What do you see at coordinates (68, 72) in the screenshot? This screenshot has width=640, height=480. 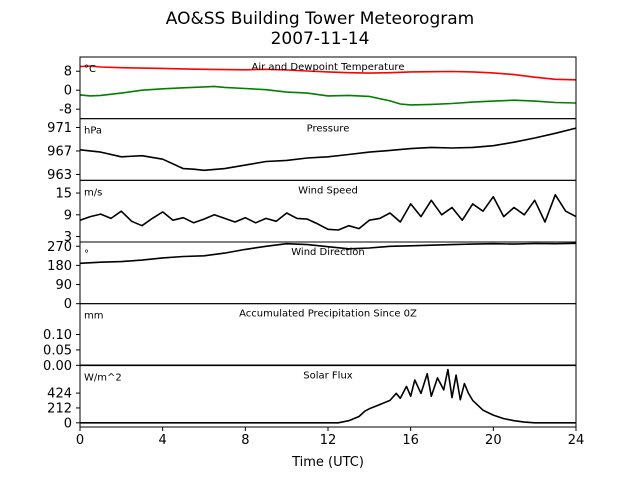 I see `y-tick-label-temp-2: 8` at bounding box center [68, 72].